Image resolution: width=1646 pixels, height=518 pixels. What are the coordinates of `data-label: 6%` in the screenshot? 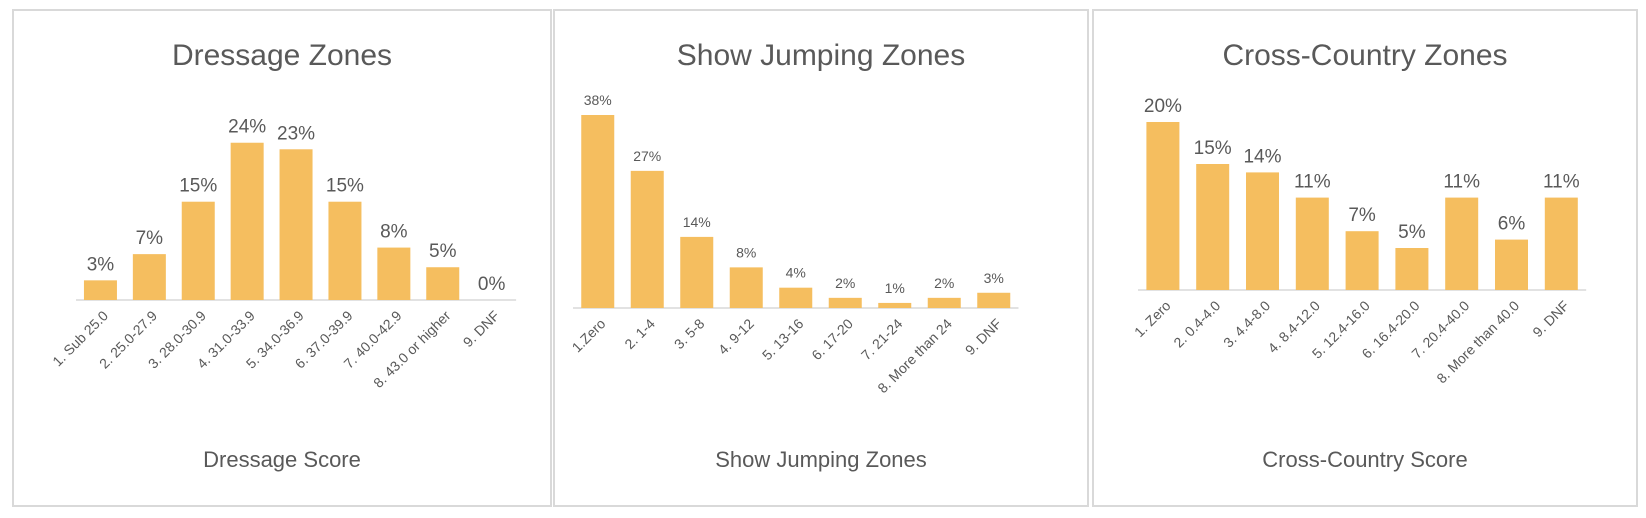 It's located at (1512, 224).